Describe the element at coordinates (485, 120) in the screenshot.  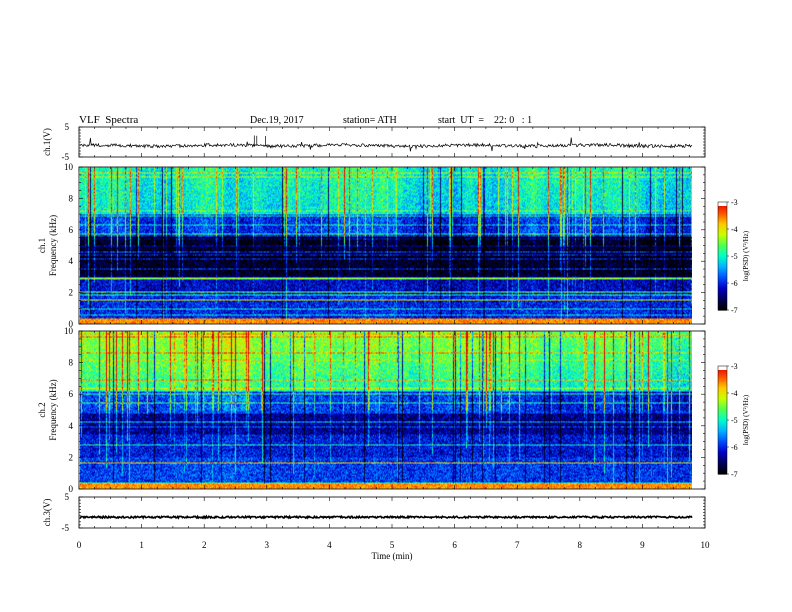
I see `start-time-label: start UT = 22: 0 : 1` at that location.